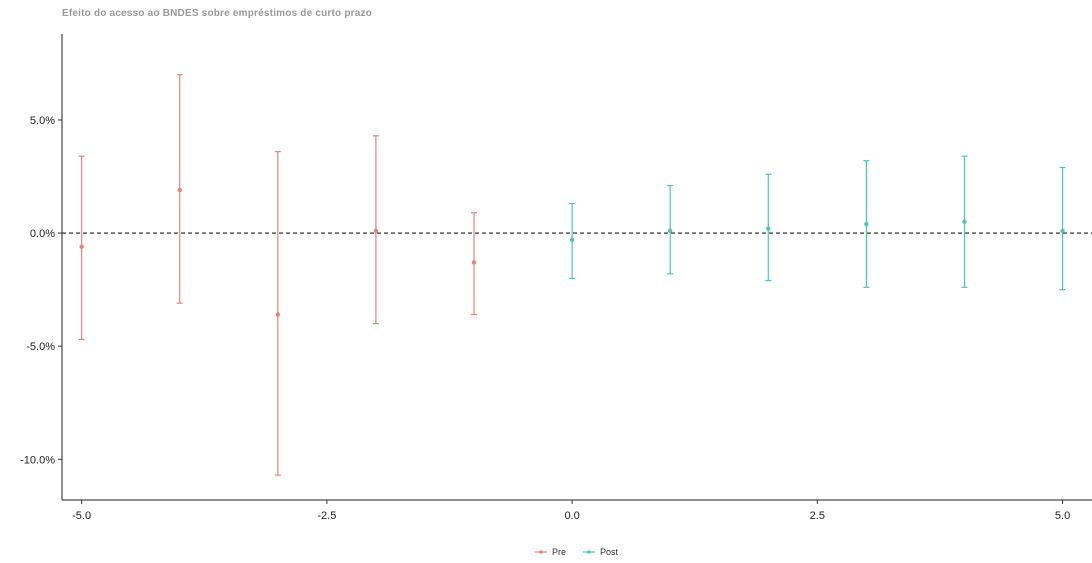  What do you see at coordinates (1062, 516) in the screenshot?
I see `x-tick-label: 5.0` at bounding box center [1062, 516].